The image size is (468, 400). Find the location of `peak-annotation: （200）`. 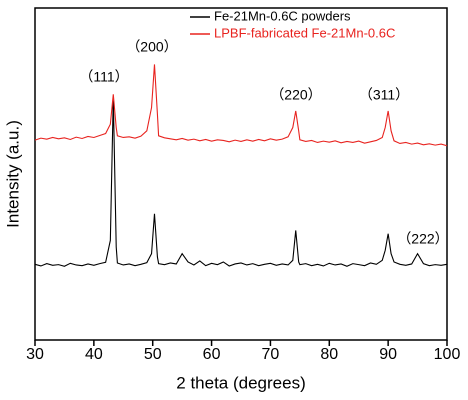

peak-annotation: （200） is located at coordinates (151, 47).